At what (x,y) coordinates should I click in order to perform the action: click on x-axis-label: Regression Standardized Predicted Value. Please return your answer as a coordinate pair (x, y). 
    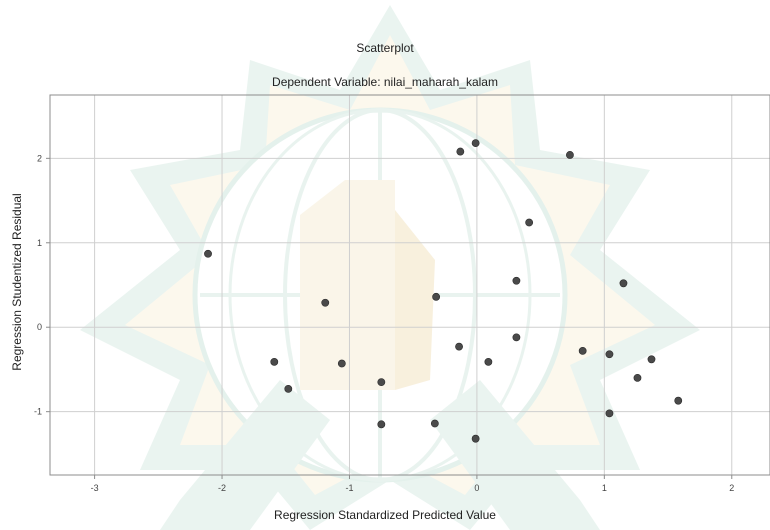
    Looking at the image, I should click on (385, 515).